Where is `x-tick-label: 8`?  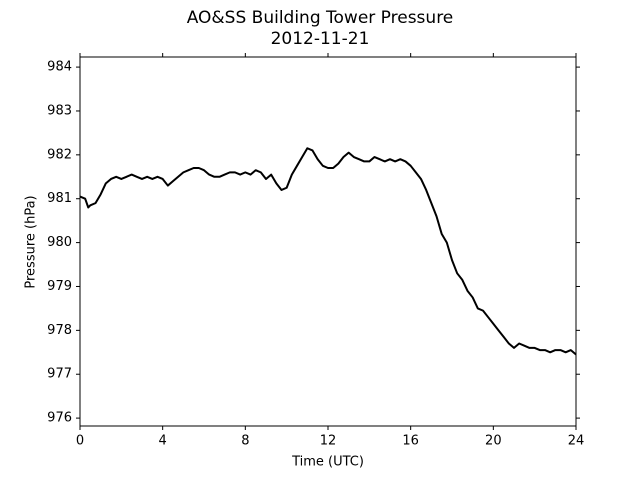 x-tick-label: 8 is located at coordinates (245, 441).